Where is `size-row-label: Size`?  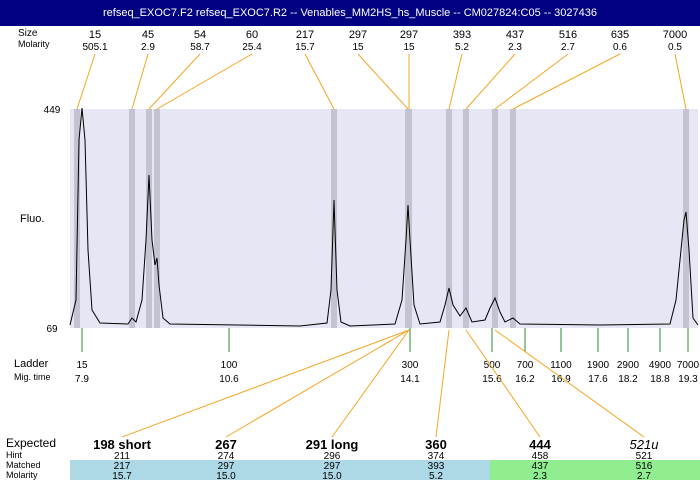 size-row-label: Size is located at coordinates (28, 33).